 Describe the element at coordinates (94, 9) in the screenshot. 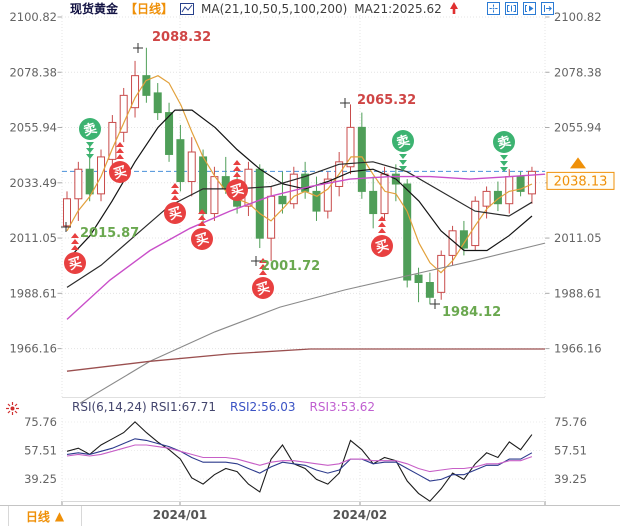

I see `symbol-name: 现货黄金` at that location.